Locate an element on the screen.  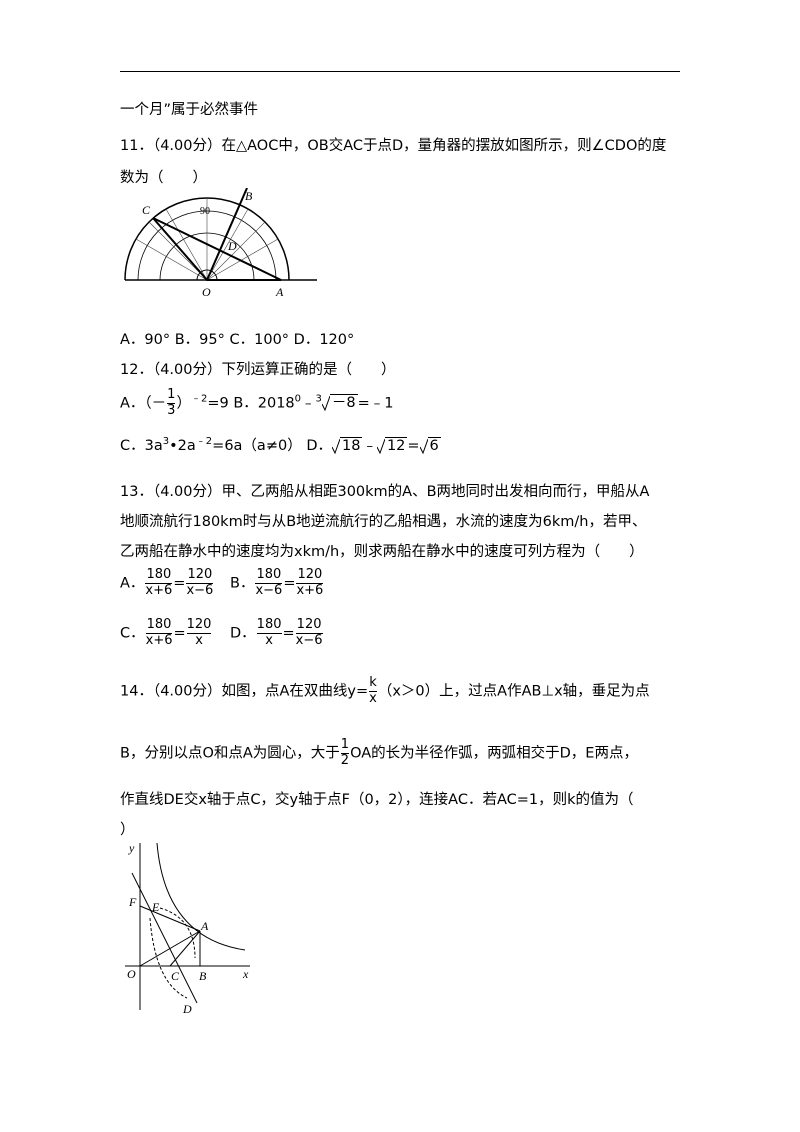
fraction: 120 x−6 is located at coordinates (309, 633).